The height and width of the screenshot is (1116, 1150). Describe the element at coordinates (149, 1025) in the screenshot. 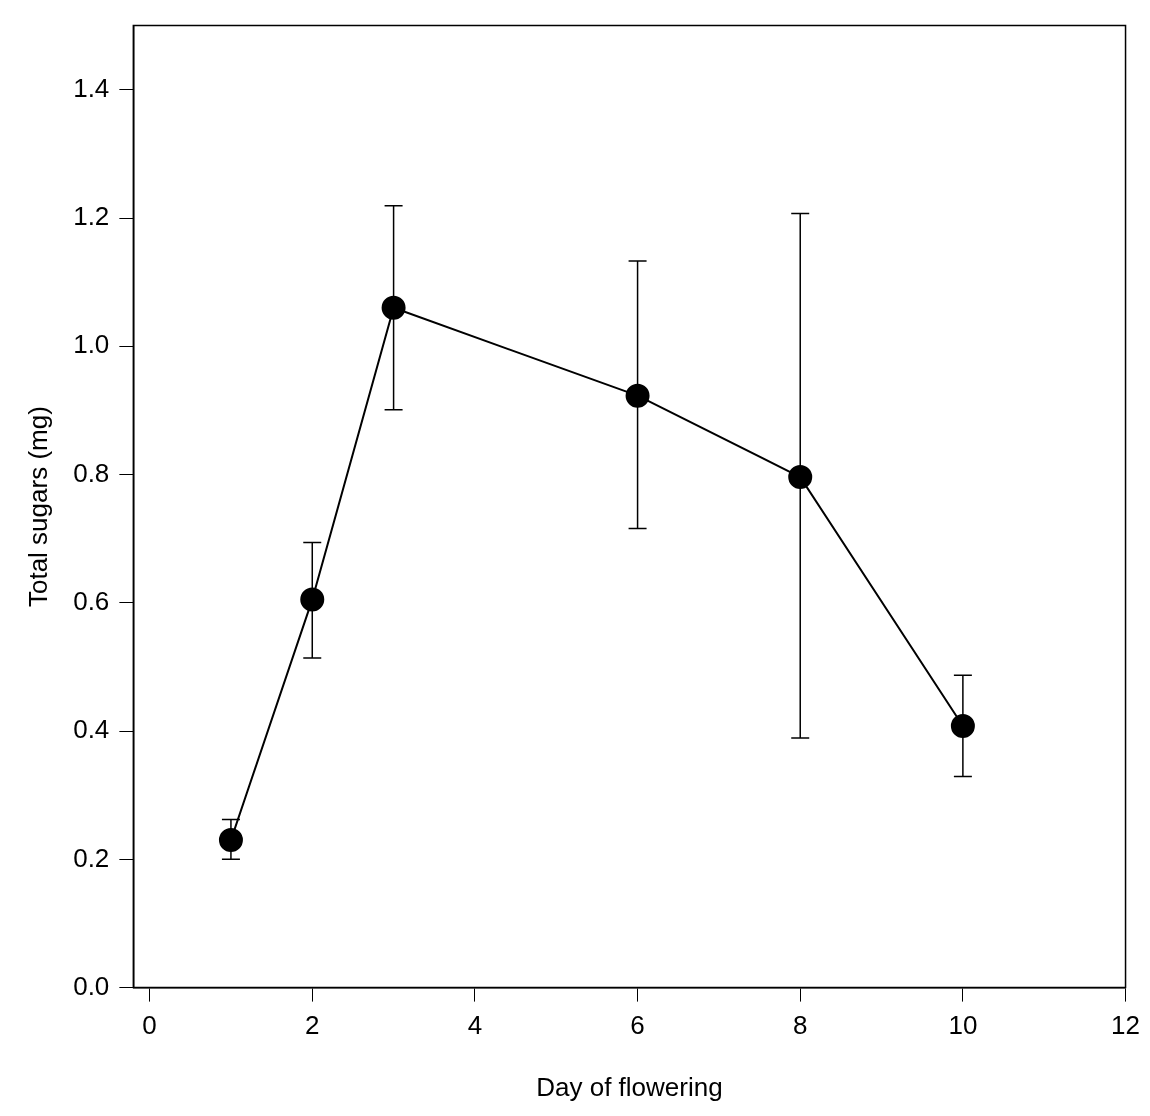

I see `x-tick-label: 0` at that location.